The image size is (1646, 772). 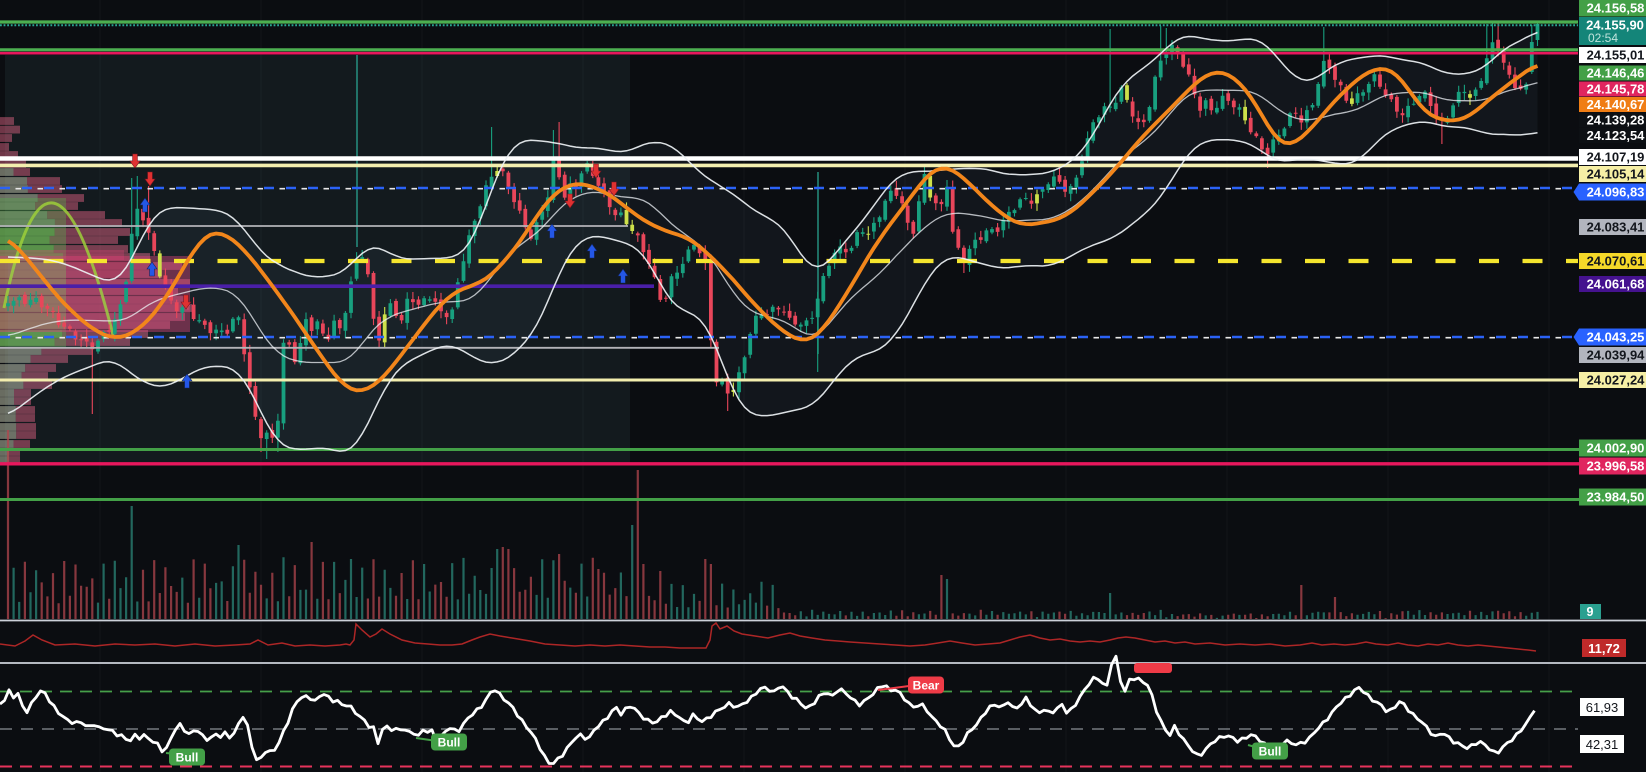 I want to click on svg-text: 24.002,90, so click(x=1616, y=448).